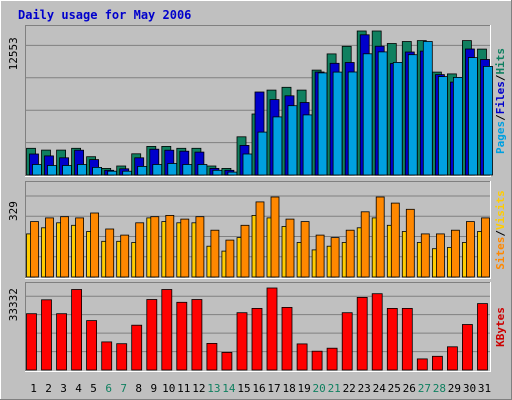 Image resolution: width=512 pixels, height=400 pixels. What do you see at coordinates (424, 388) in the screenshot?
I see `x-tick-label: 27` at bounding box center [424, 388].